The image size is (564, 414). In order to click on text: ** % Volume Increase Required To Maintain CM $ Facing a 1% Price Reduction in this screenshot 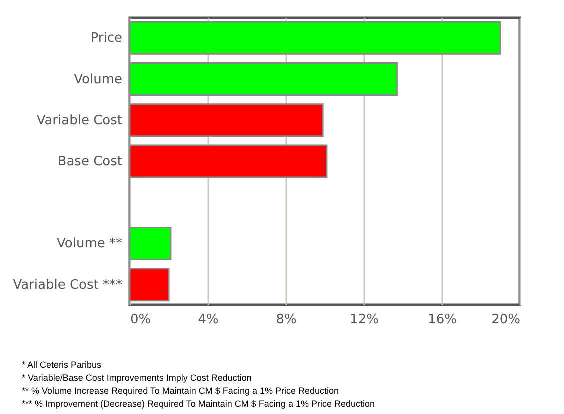, I will do `click(181, 391)`.